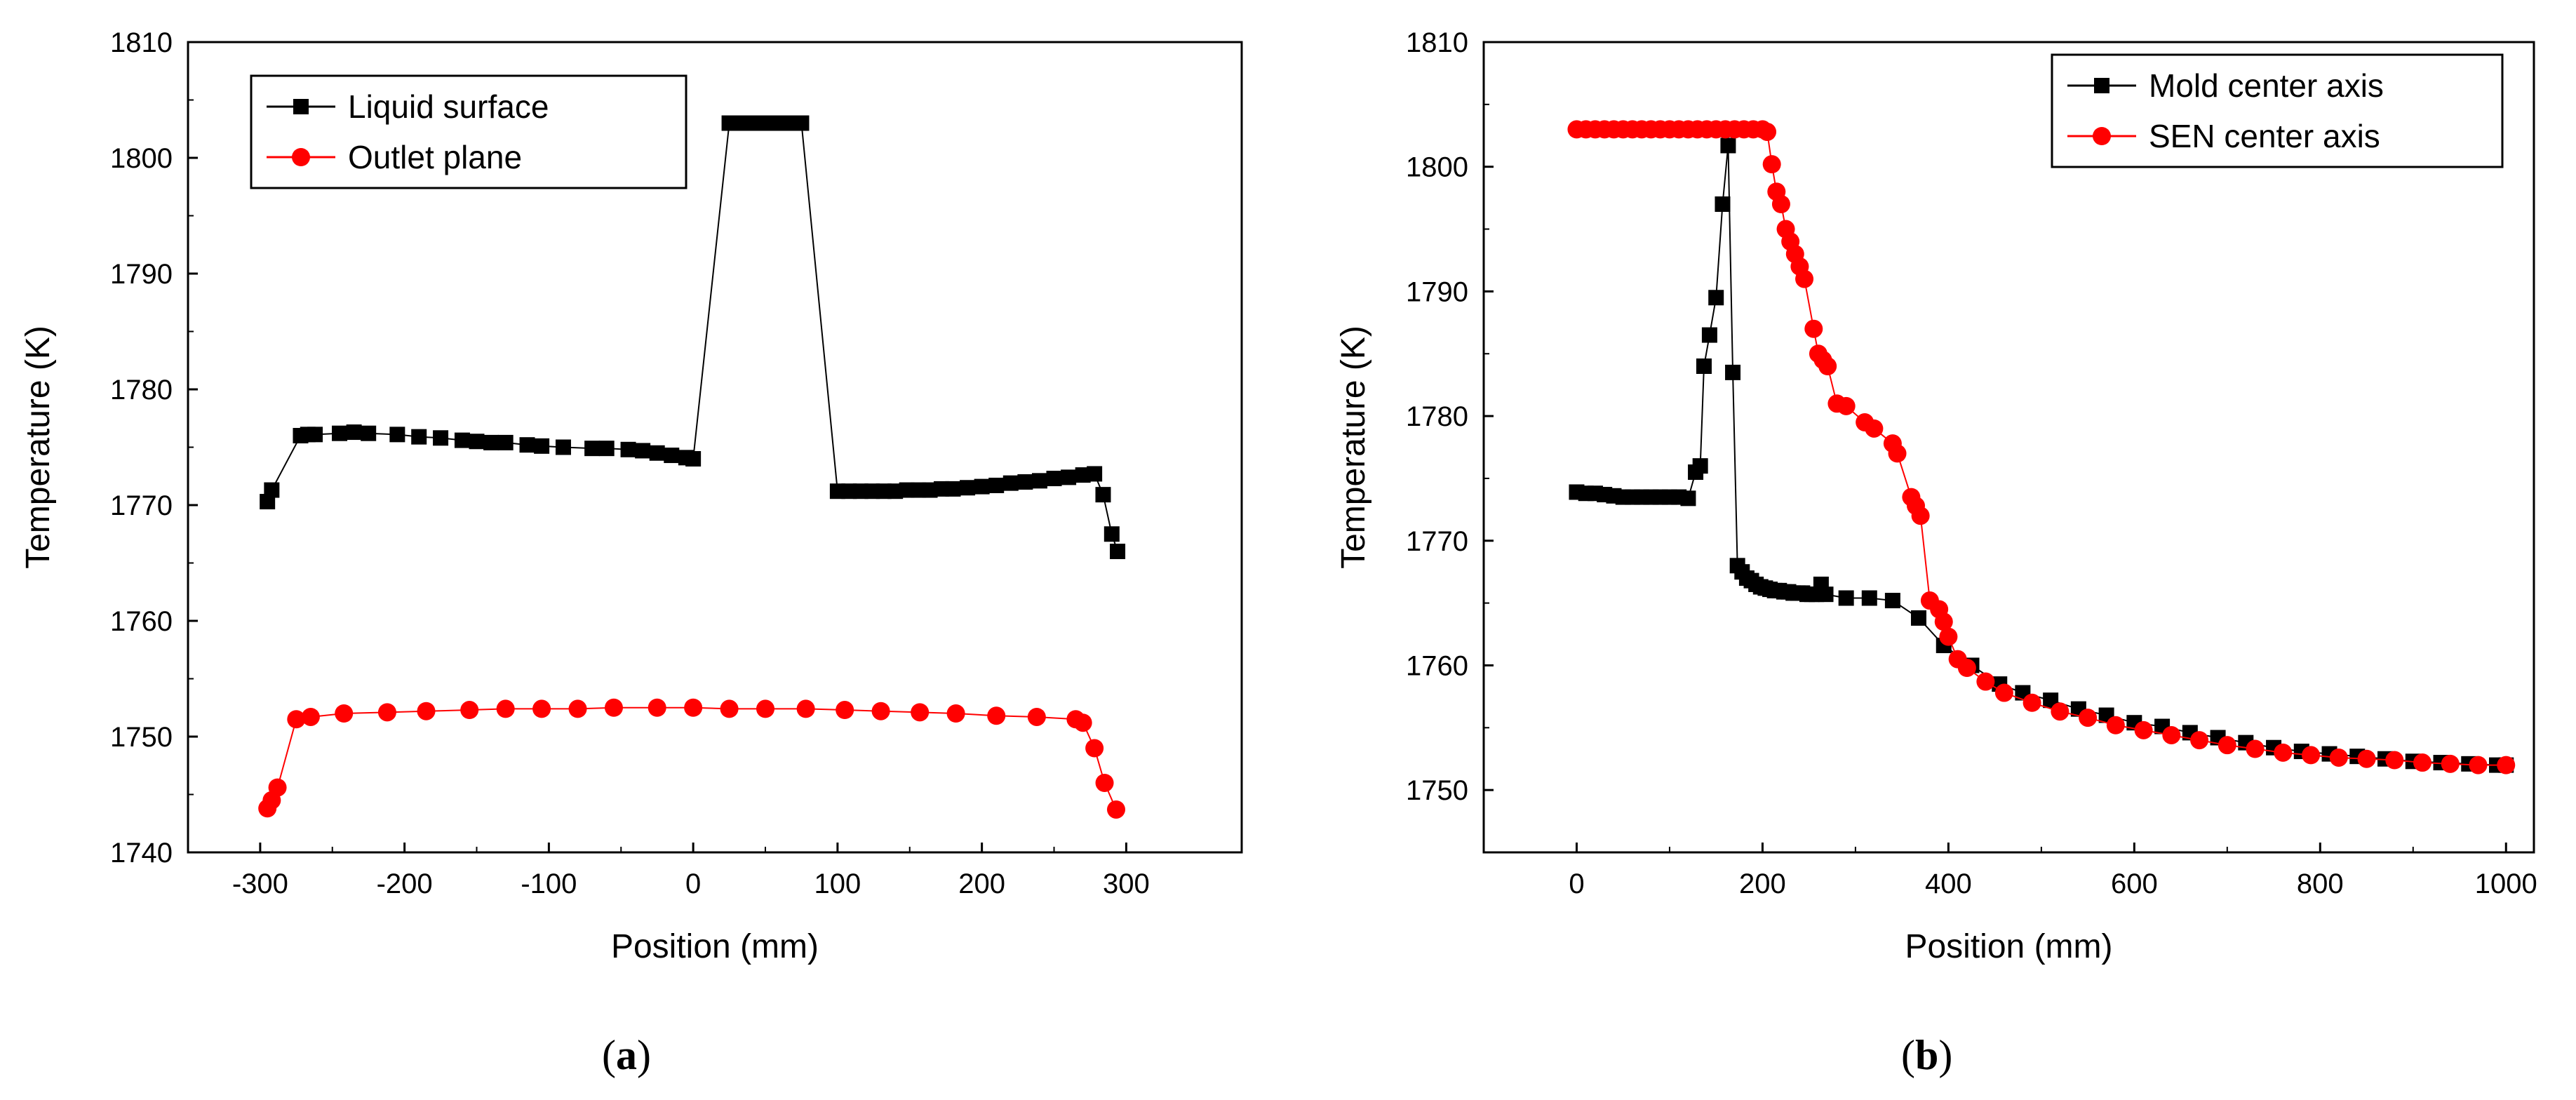  Describe the element at coordinates (141, 853) in the screenshot. I see `chart-a-ytick-label: 1740` at that location.